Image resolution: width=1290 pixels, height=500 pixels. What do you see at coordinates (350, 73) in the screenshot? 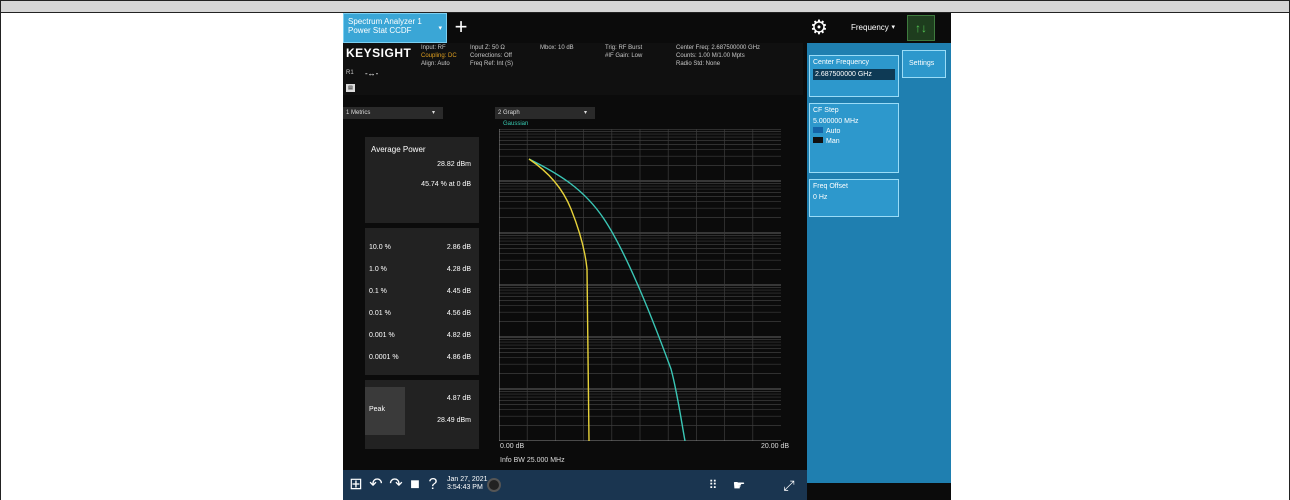
I see `r1-label: R1` at bounding box center [350, 73].